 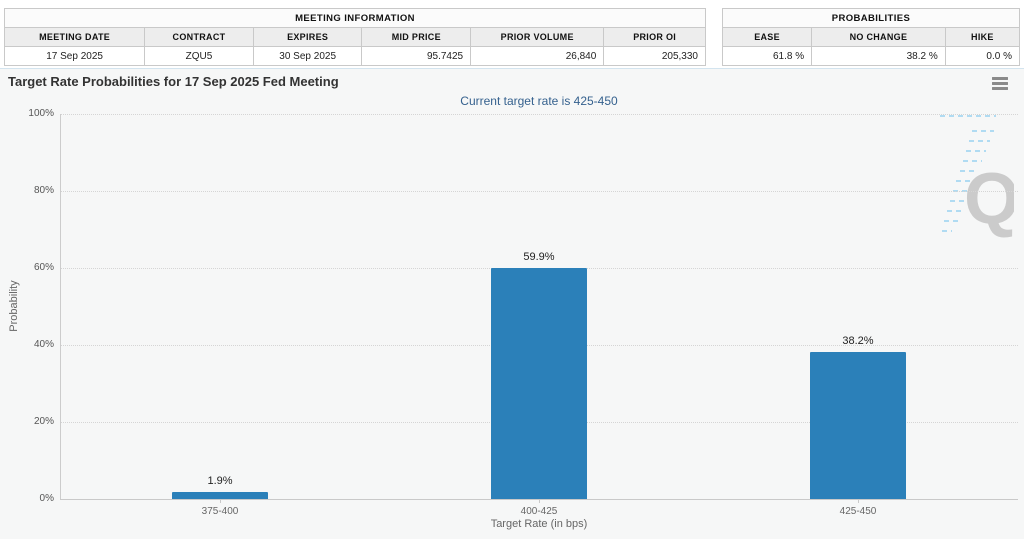 I want to click on probabilities-title: PROBABILITIES, so click(x=871, y=18).